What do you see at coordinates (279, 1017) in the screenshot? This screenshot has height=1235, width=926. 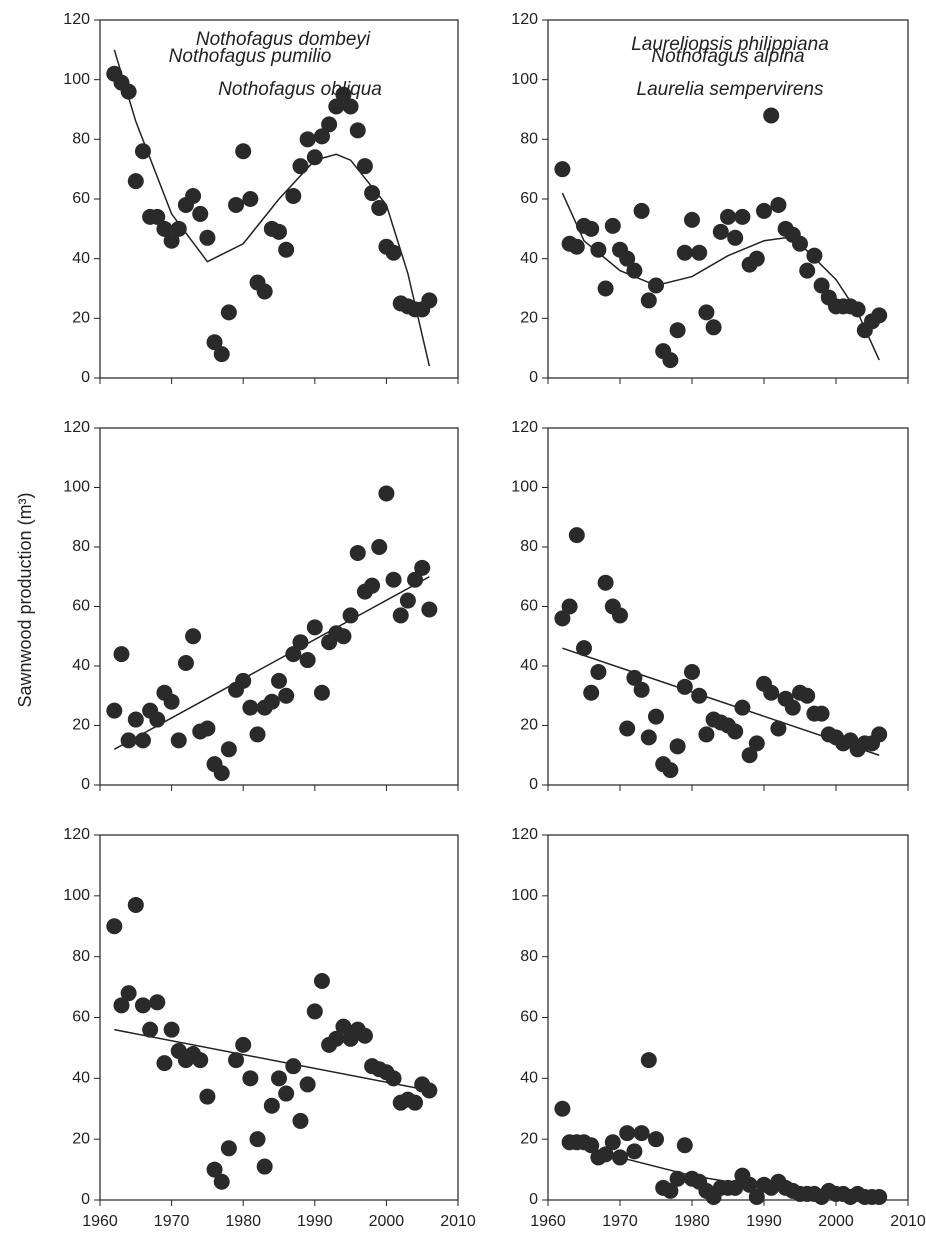 I see `plot-frame` at bounding box center [279, 1017].